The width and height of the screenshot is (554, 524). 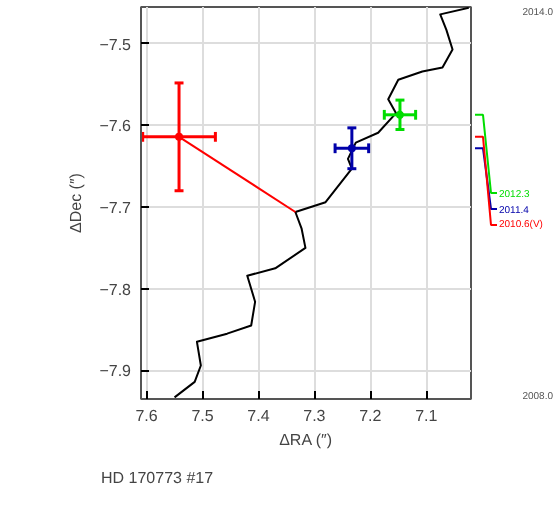 What do you see at coordinates (116, 208) in the screenshot?
I see `y-tick-label: −7.7` at bounding box center [116, 208].